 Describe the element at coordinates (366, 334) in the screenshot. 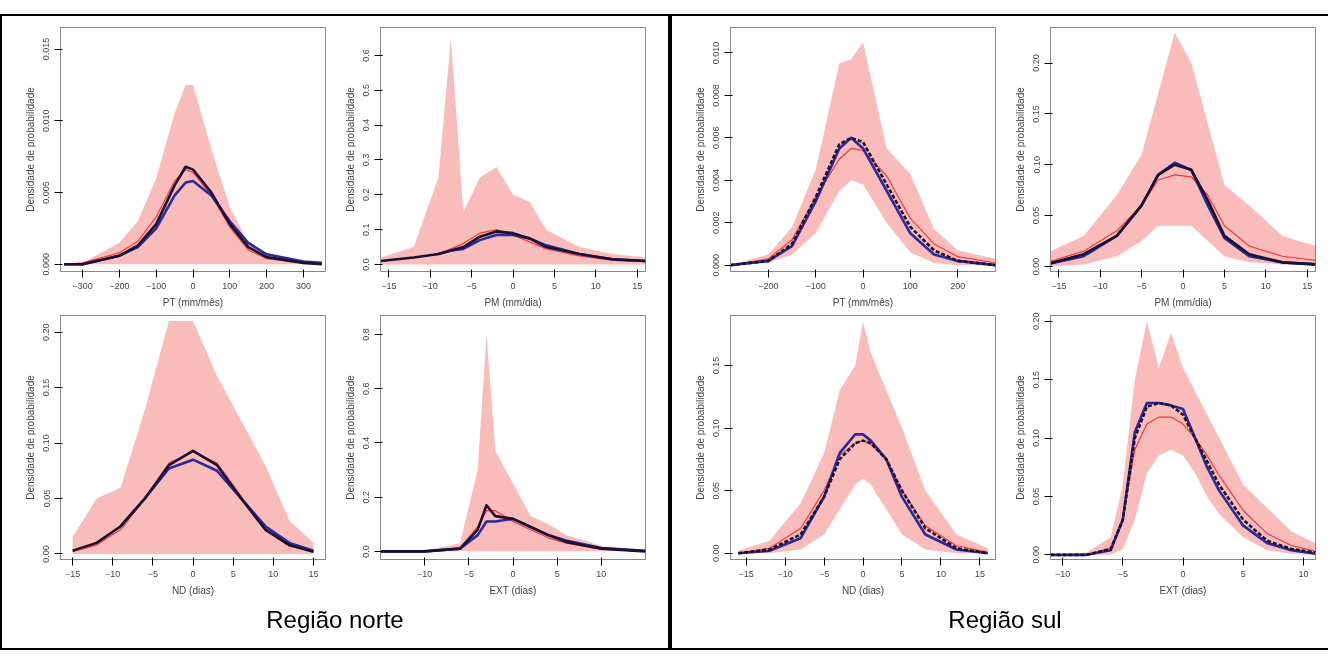

I see `y-tick-label: 0.8` at that location.